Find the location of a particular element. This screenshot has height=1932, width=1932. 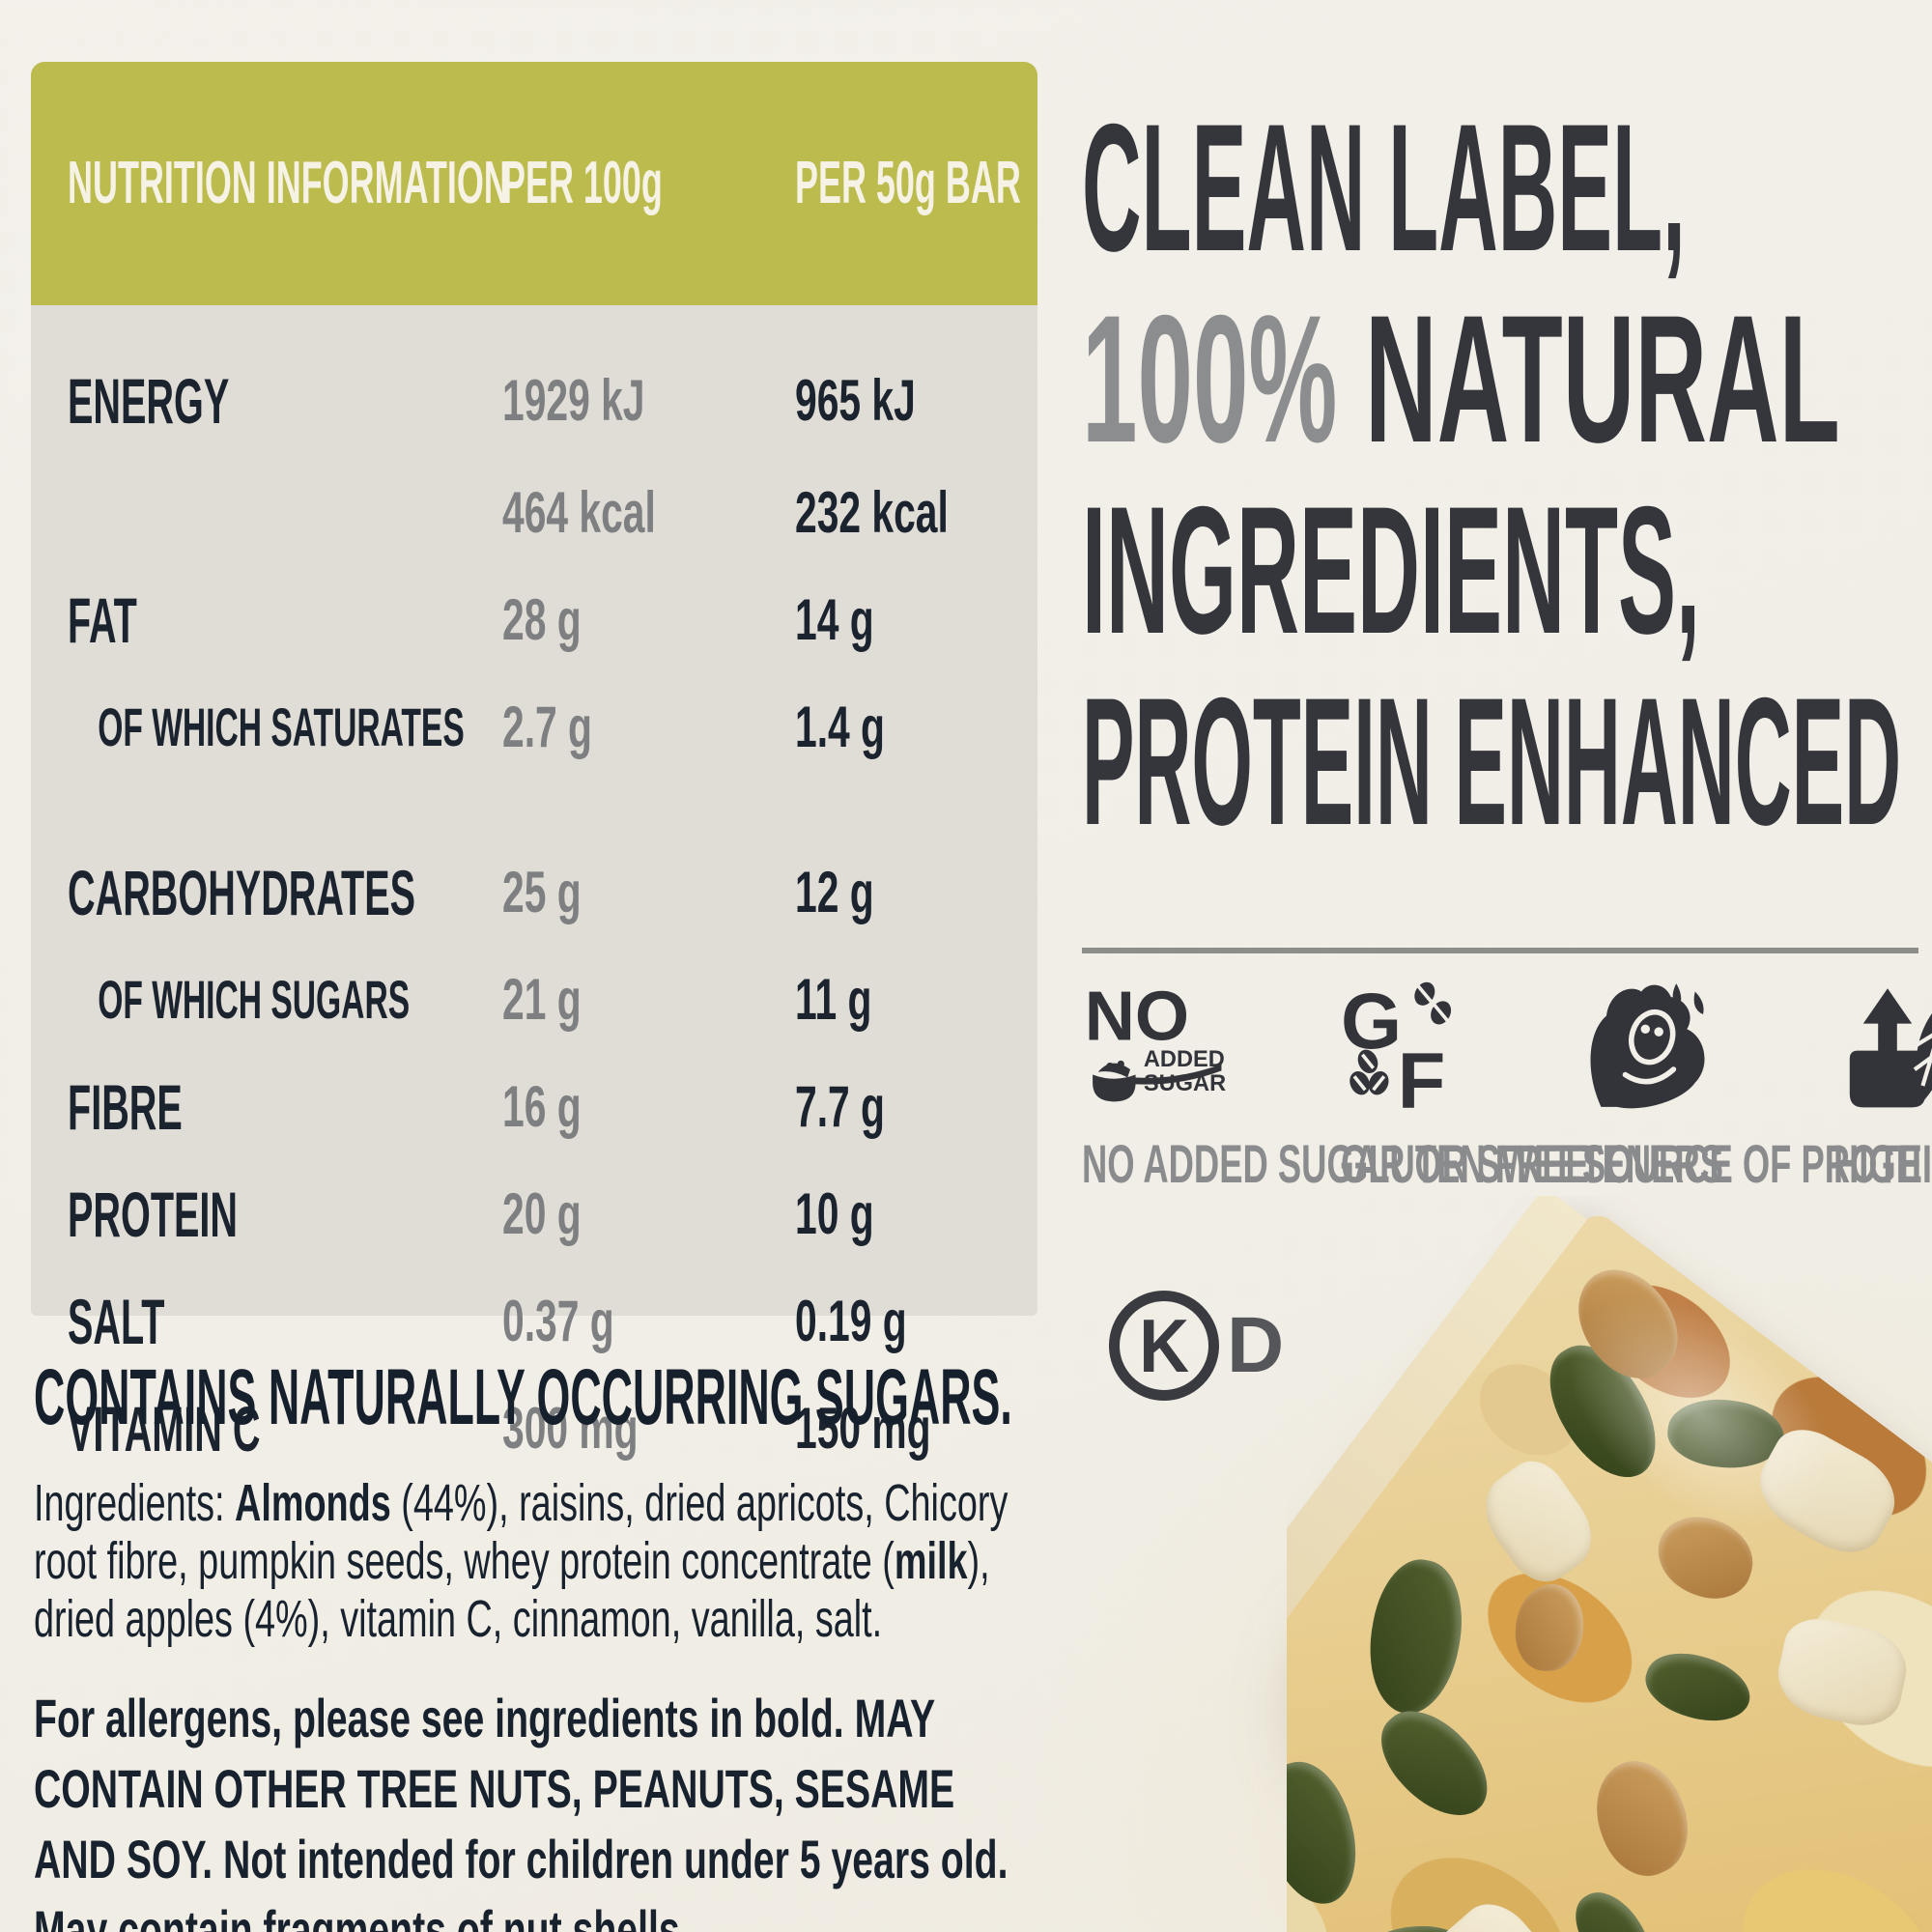

nutrient-label: OF WHICH SATURATES is located at coordinates (281, 726).